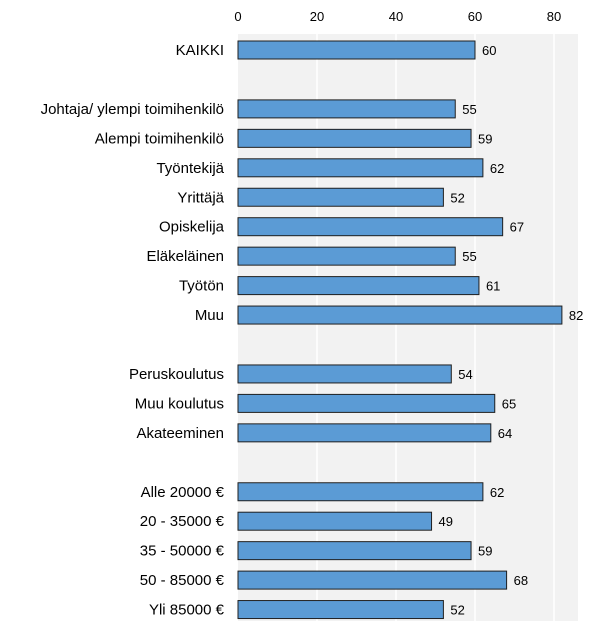 The image size is (590, 621). Describe the element at coordinates (237, 16) in the screenshot. I see `x-tick-label: 0` at that location.